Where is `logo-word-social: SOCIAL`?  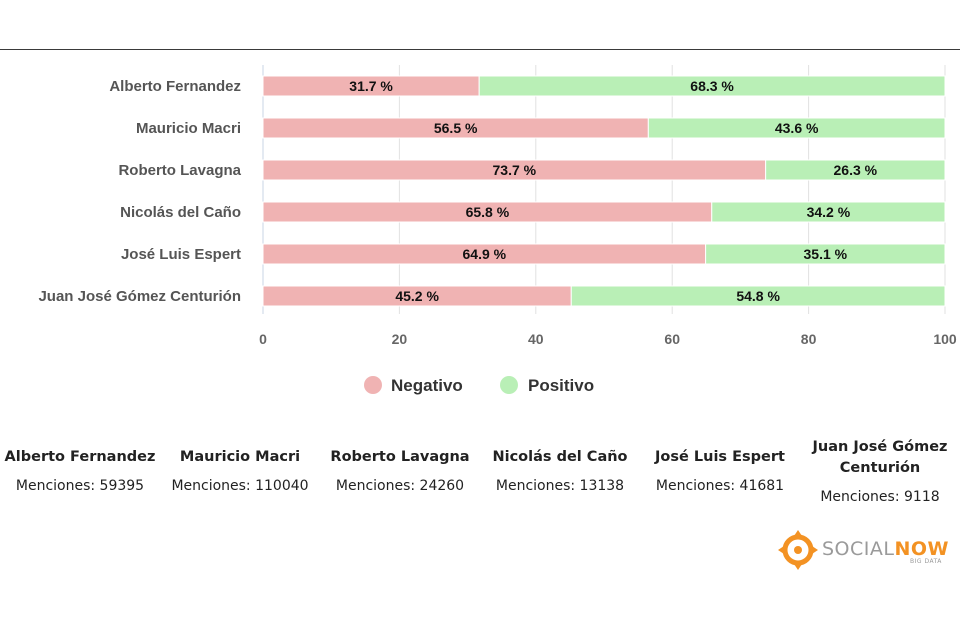
logo-word-social: SOCIAL is located at coordinates (858, 549).